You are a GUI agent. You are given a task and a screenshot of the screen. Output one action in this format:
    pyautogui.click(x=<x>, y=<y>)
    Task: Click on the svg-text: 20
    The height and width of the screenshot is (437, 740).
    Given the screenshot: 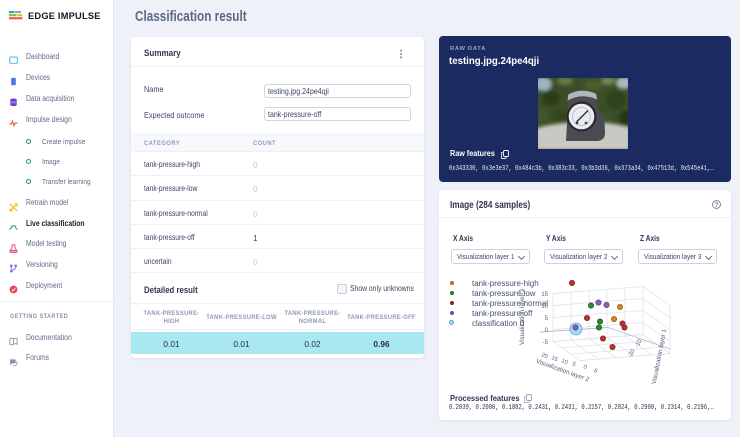 What is the action you would take?
    pyautogui.click(x=544, y=356)
    